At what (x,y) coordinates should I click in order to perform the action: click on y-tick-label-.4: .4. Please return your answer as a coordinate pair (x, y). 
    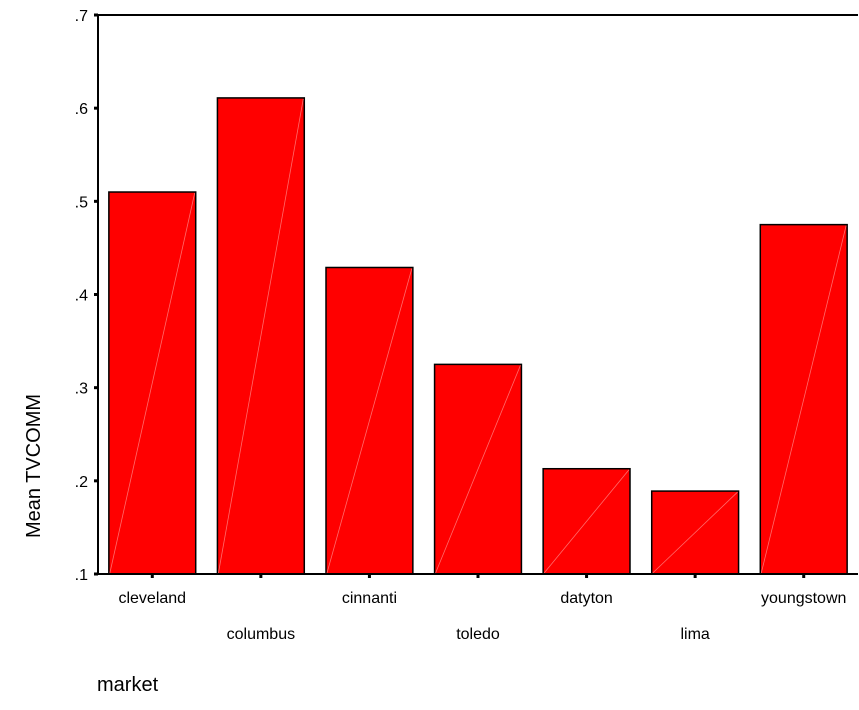
    Looking at the image, I should click on (81, 296).